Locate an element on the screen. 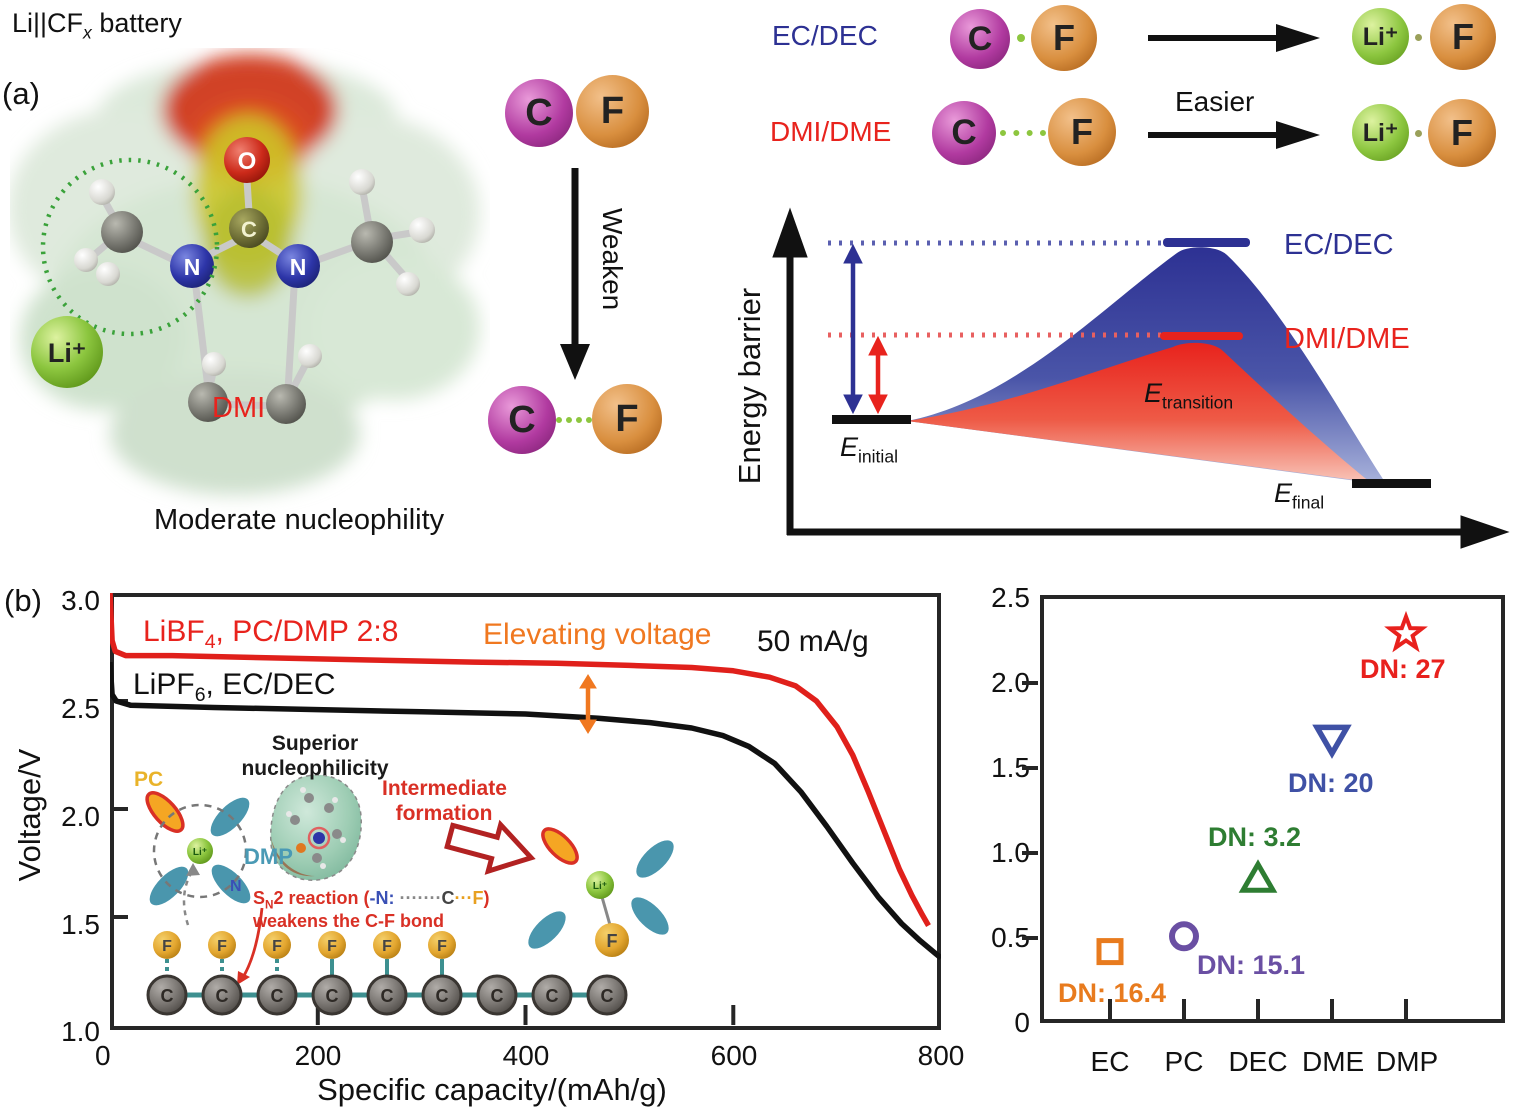 This screenshot has width=1519, height=1114. molecule-atoms: O C N N is located at coordinates (254, 280).